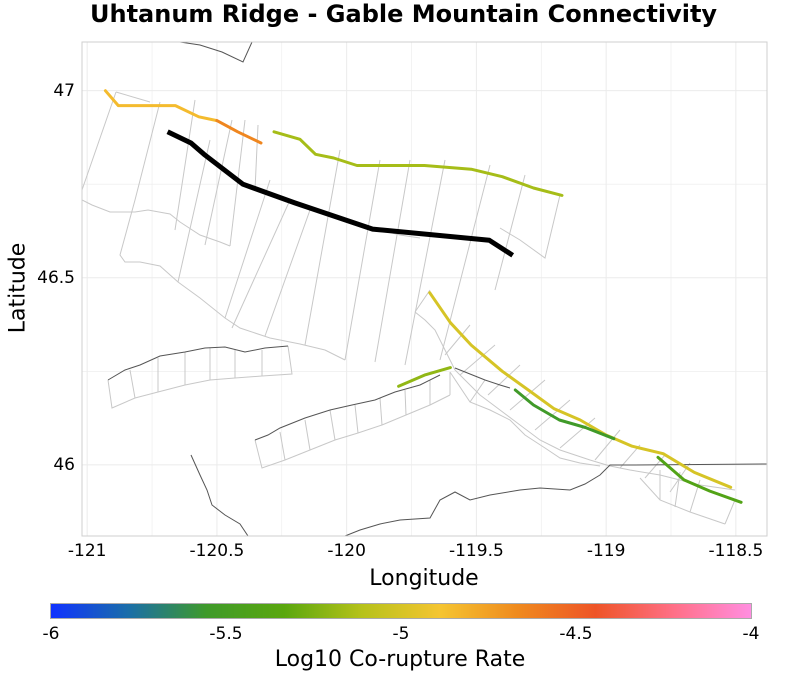  Describe the element at coordinates (424, 578) in the screenshot. I see `x-axis-label: Longitude` at that location.